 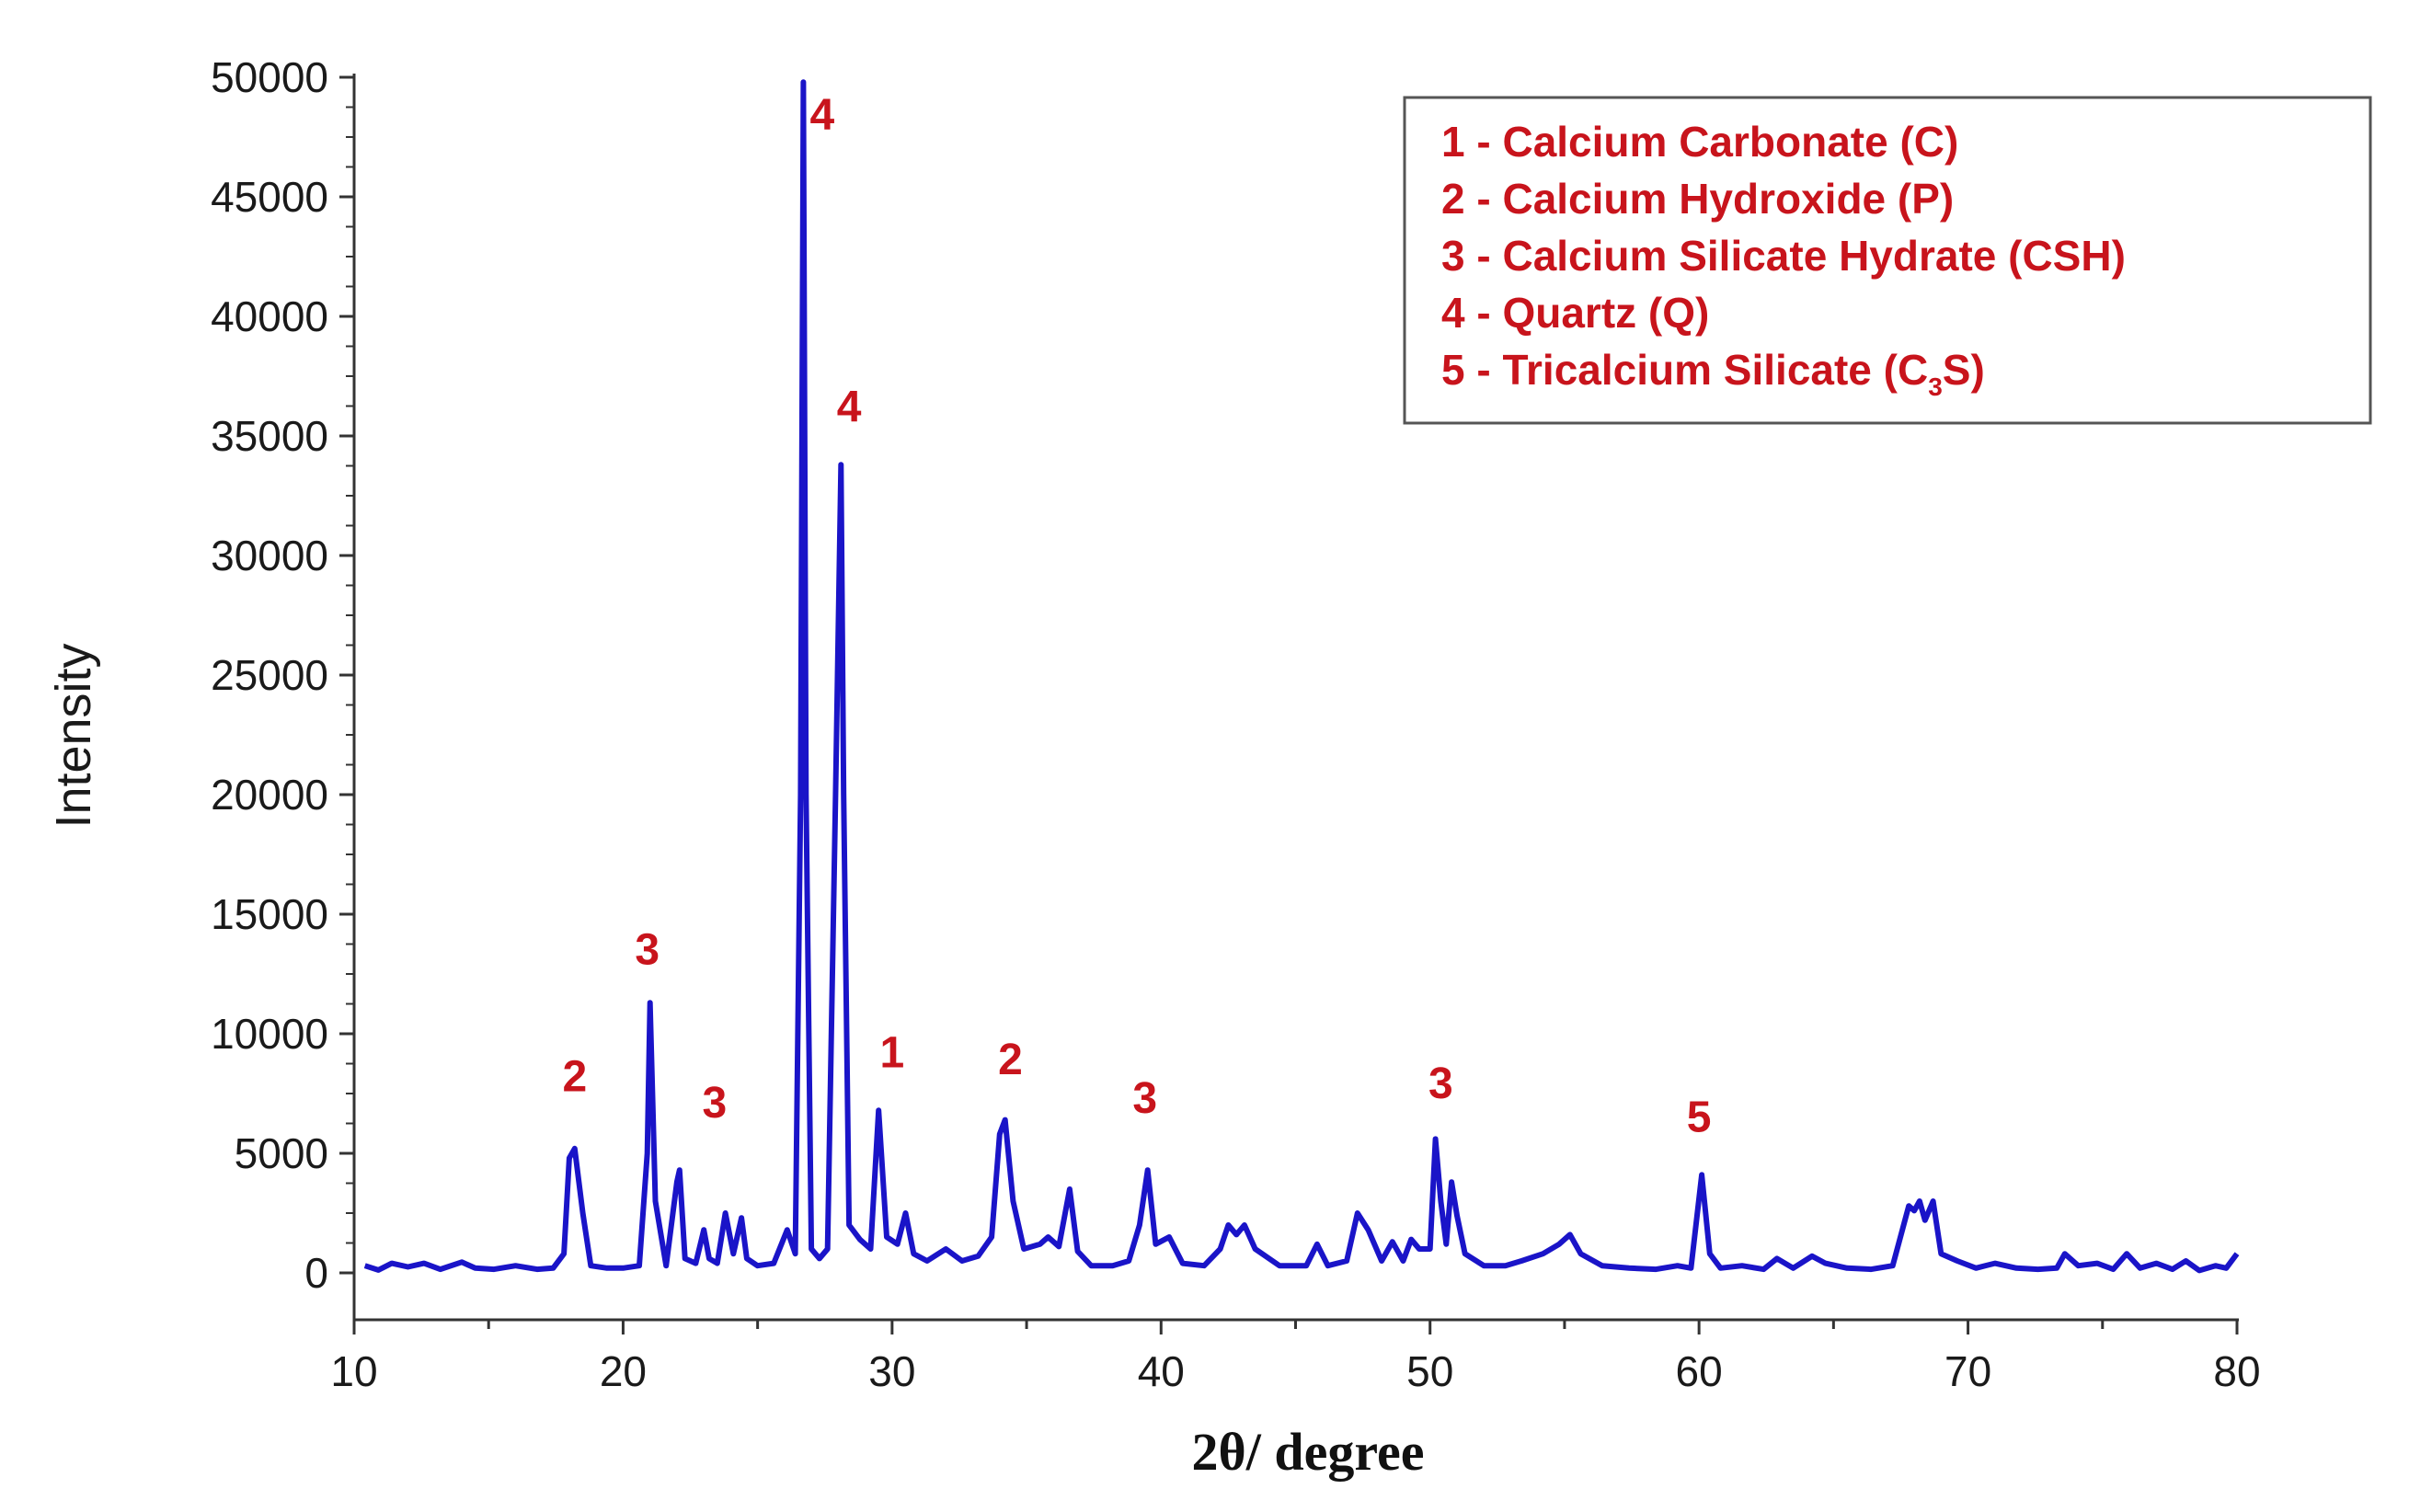 I want to click on peak-label: 1, so click(x=892, y=1052).